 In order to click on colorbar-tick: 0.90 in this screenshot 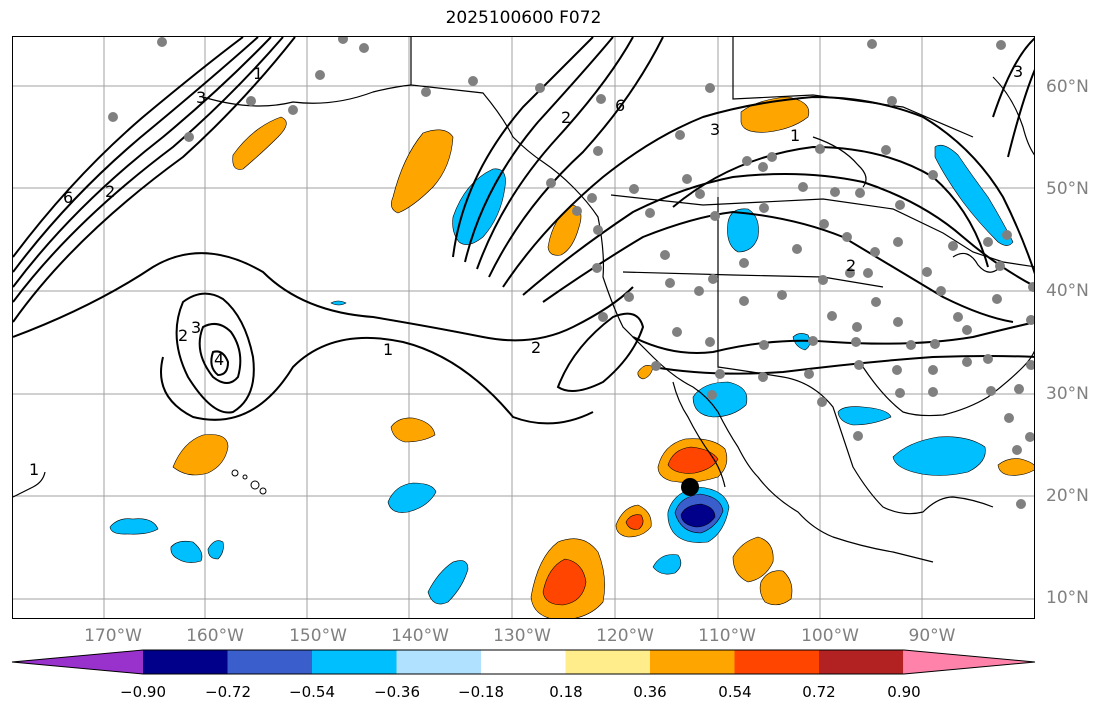, I will do `click(904, 692)`.